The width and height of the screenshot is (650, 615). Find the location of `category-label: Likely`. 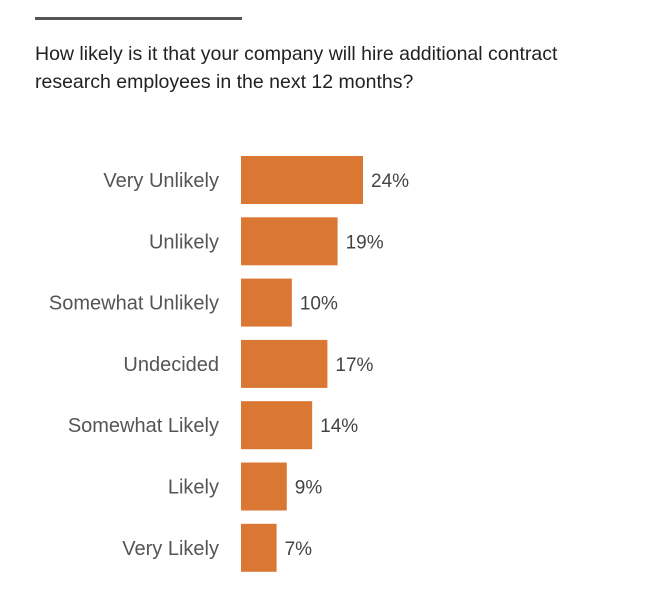

category-label: Likely is located at coordinates (193, 488).